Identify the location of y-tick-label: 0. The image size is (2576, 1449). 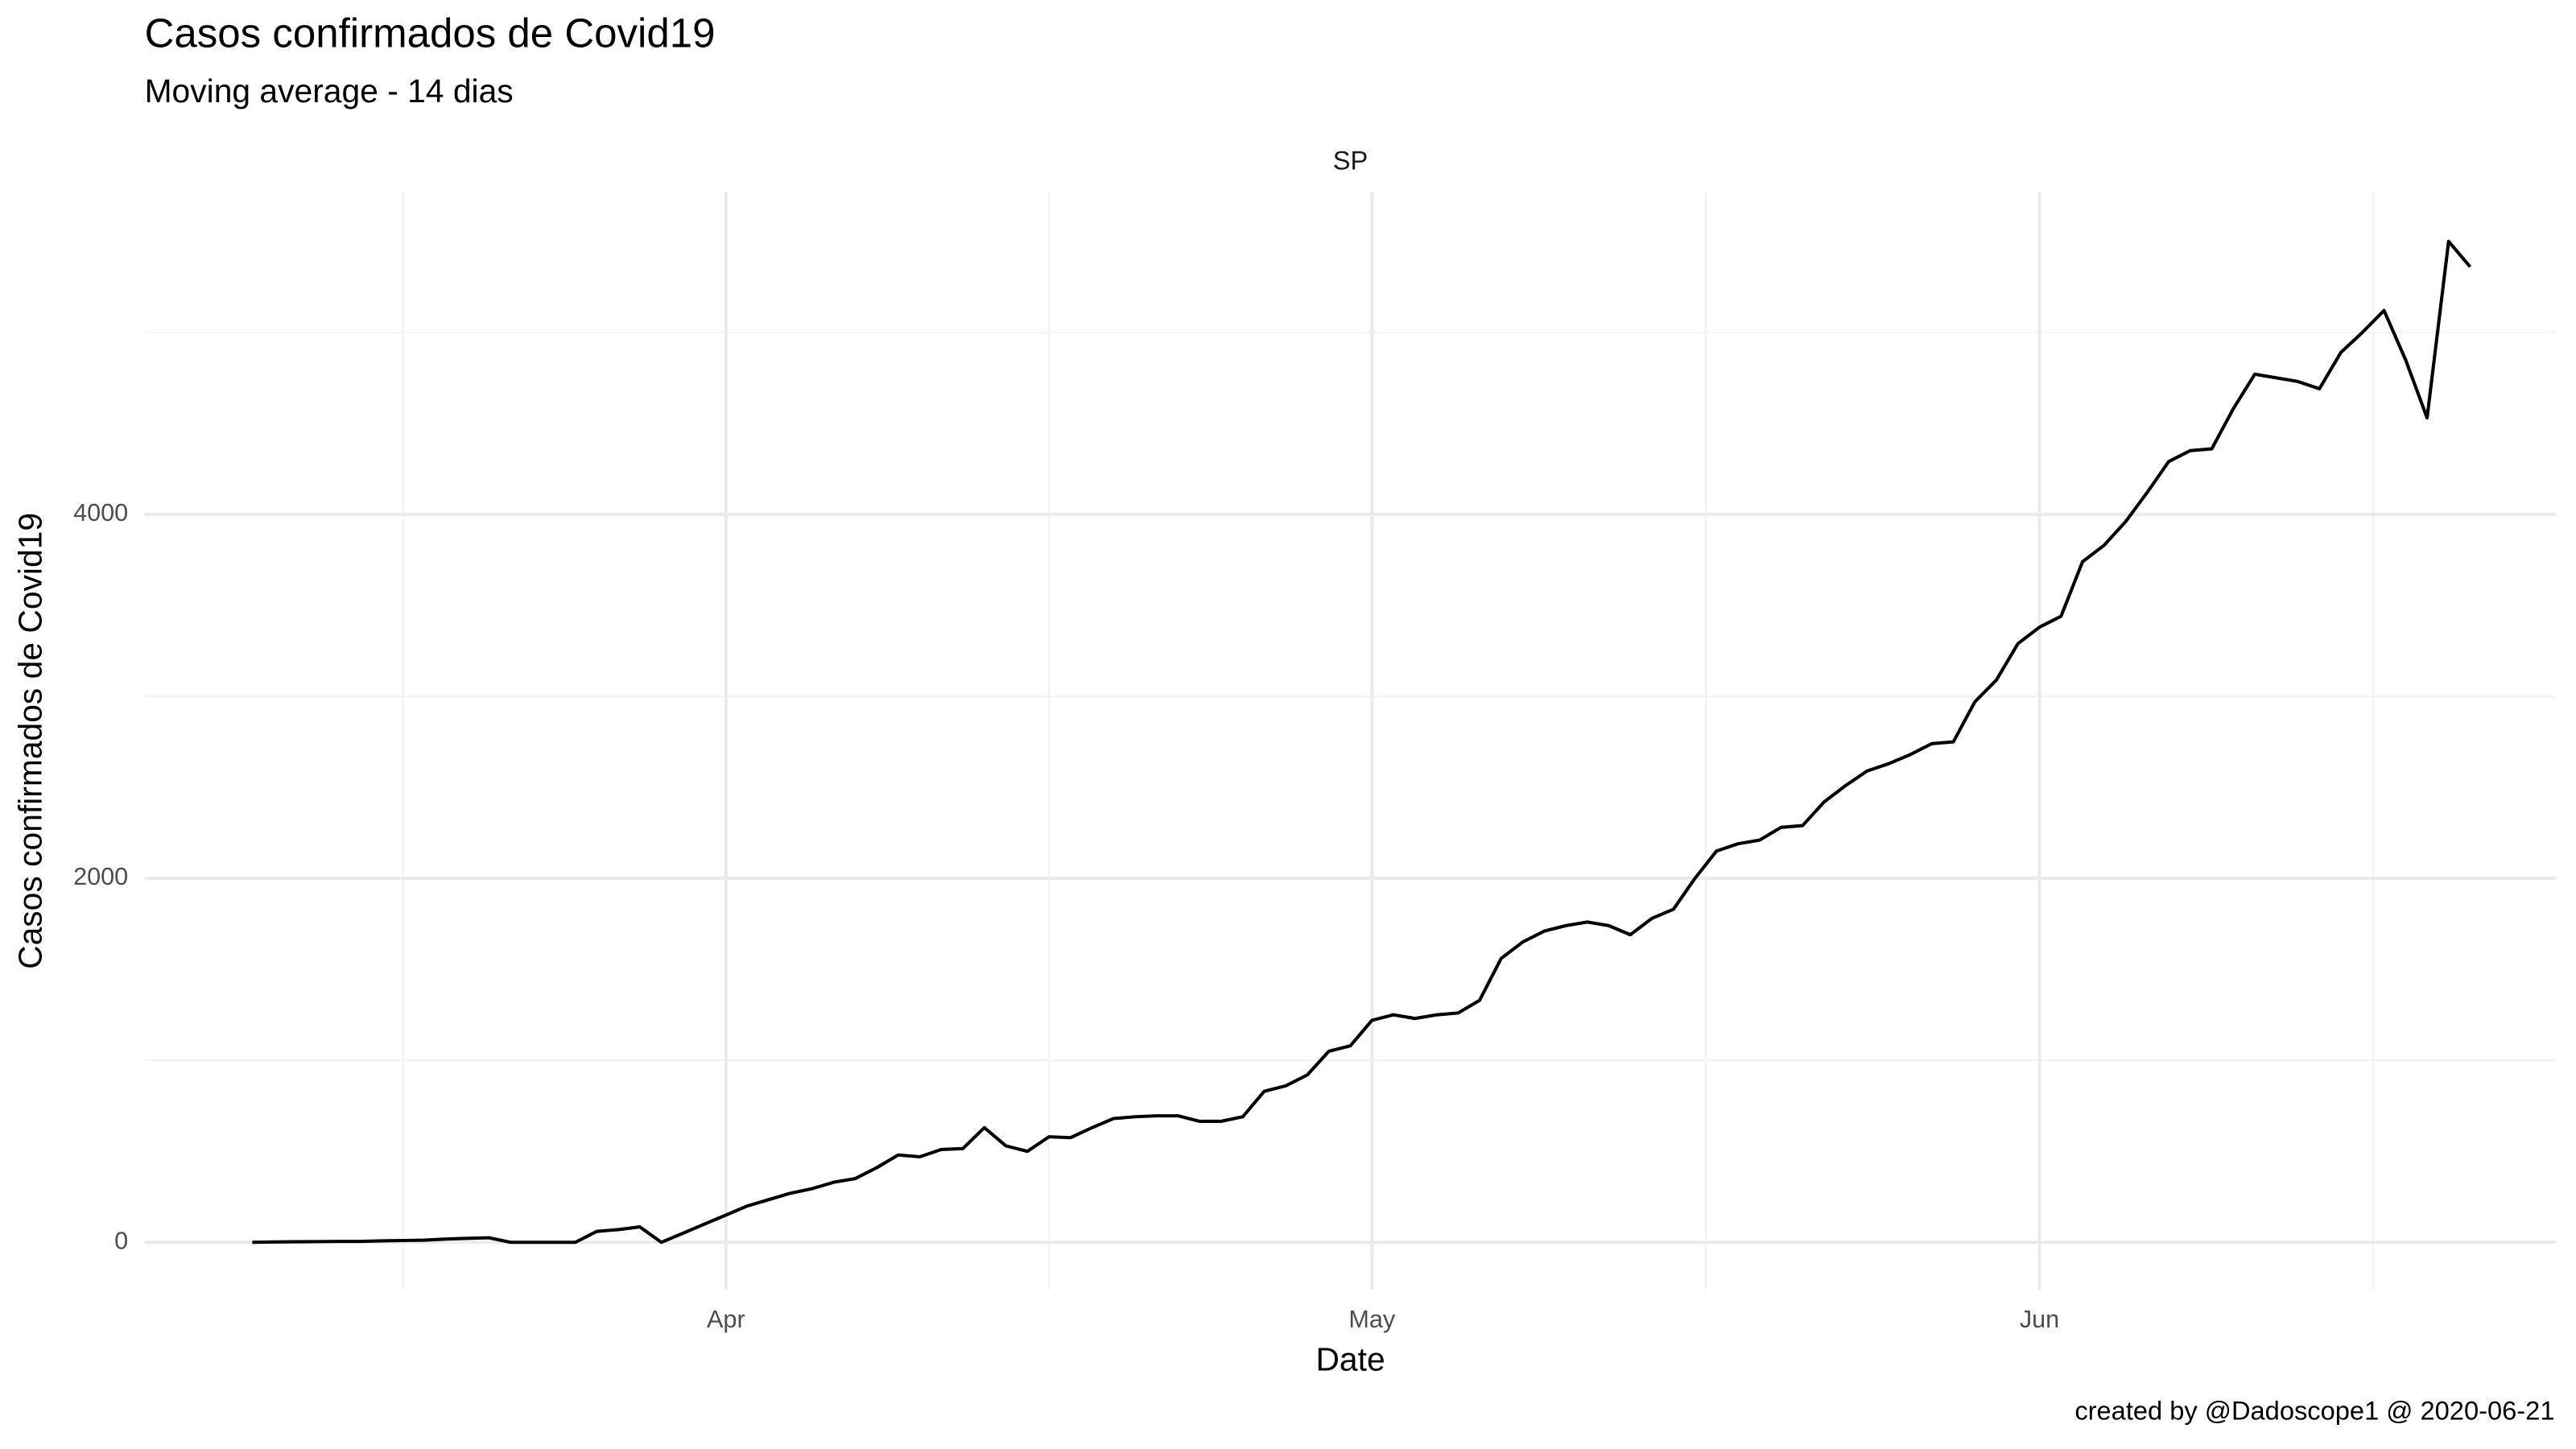
(121, 1240).